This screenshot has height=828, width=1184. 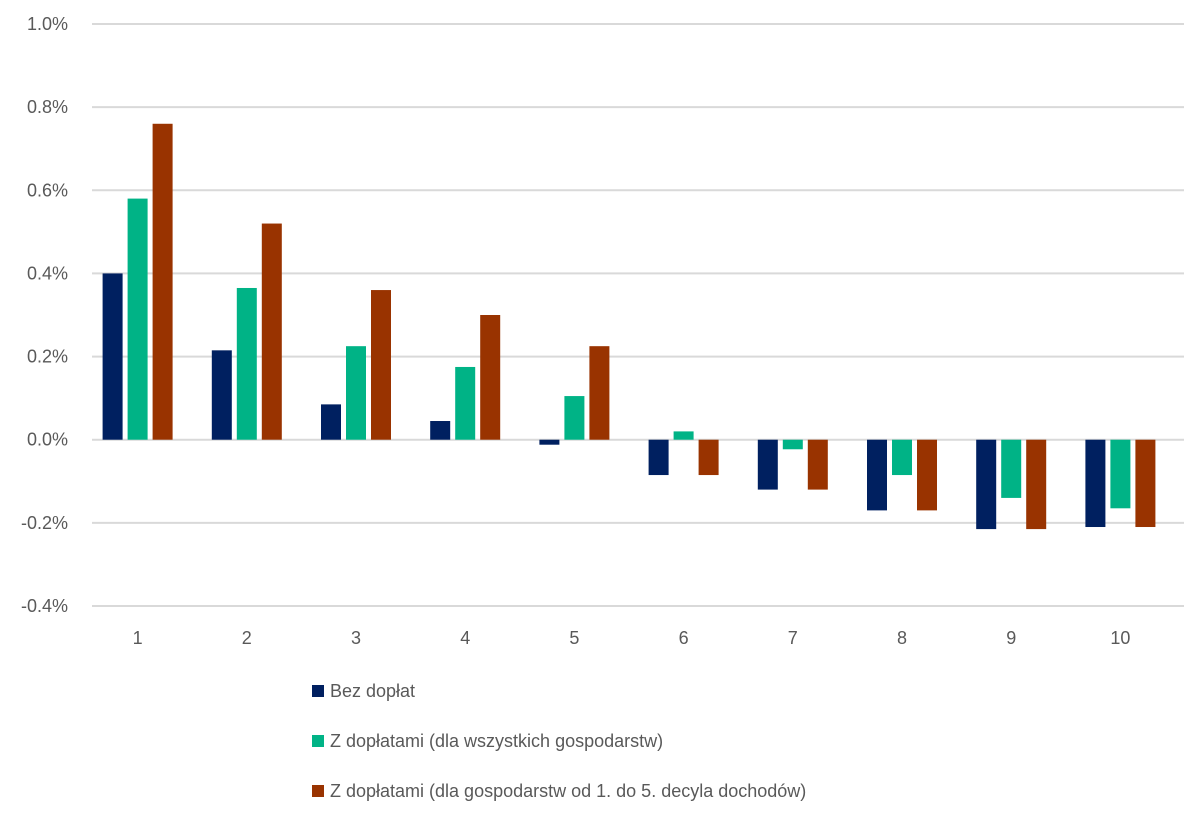 What do you see at coordinates (47, 107) in the screenshot?
I see `y-tick-label: 0.8%` at bounding box center [47, 107].